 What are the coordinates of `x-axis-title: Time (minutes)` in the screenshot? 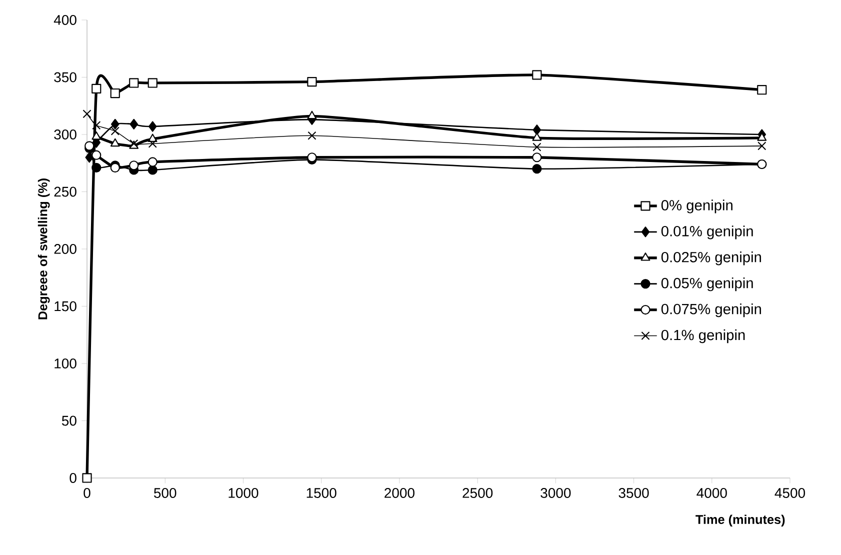 It's located at (740, 520).